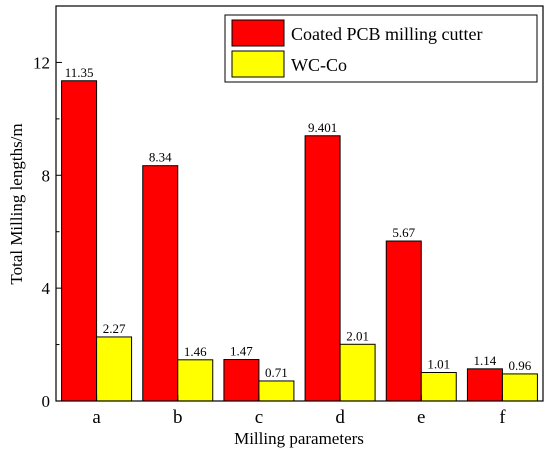 This screenshot has height=461, width=550. What do you see at coordinates (403, 321) in the screenshot?
I see `bar-e-coated` at bounding box center [403, 321].